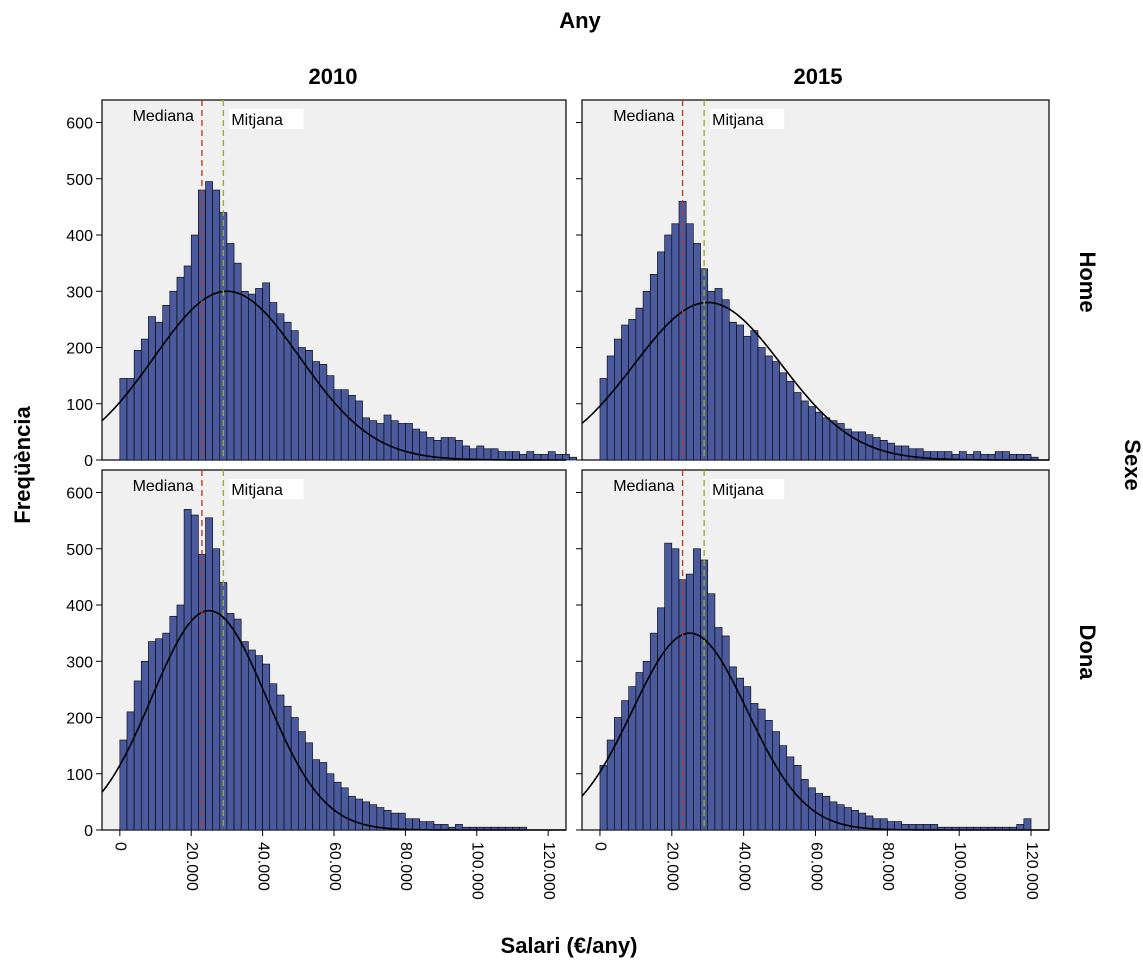 Image resolution: width=1143 pixels, height=967 pixels. Describe the element at coordinates (1031, 871) in the screenshot. I see `x-tick-label: 120.000` at that location.